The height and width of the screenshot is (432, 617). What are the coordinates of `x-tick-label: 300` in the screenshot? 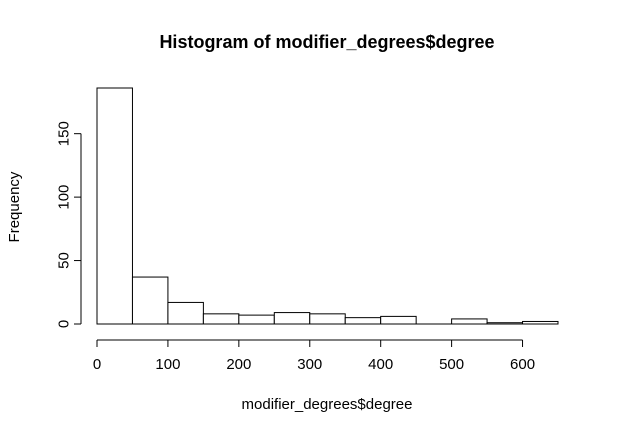 It's located at (309, 364).